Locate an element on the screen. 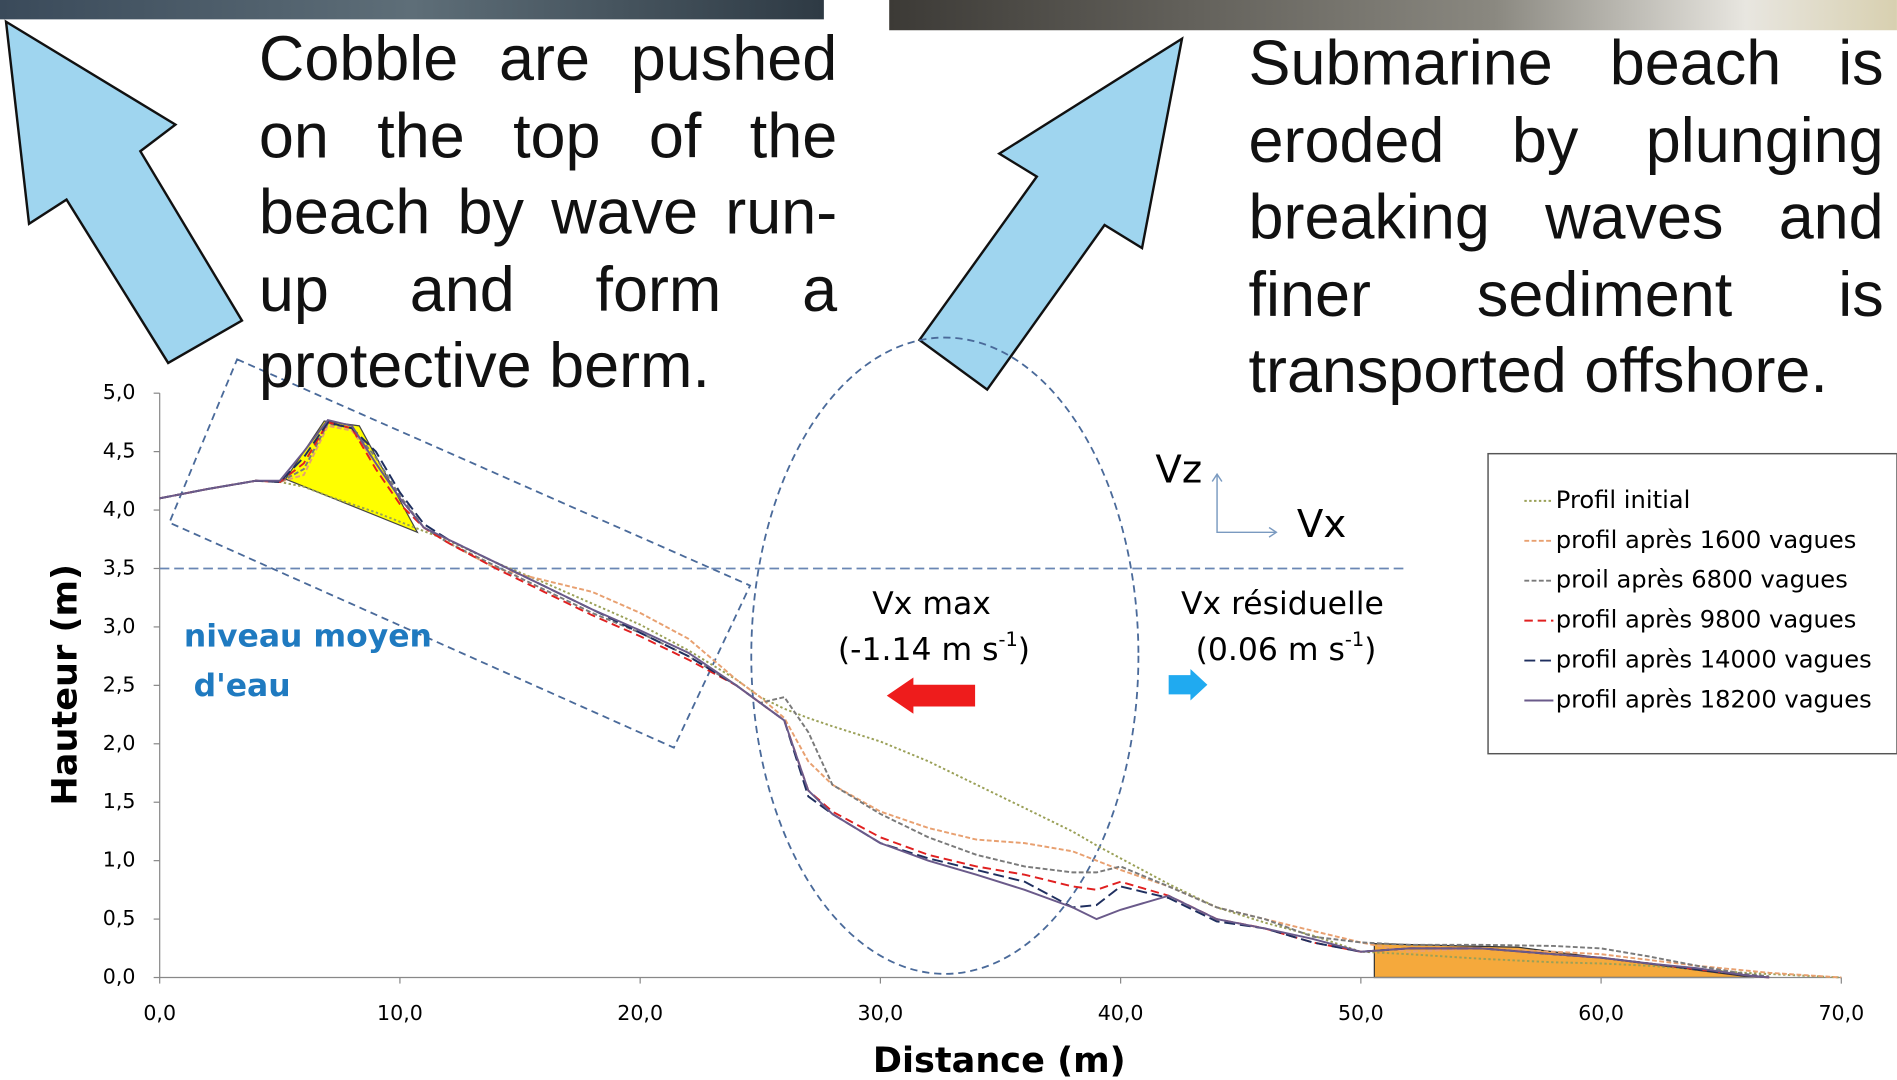 The height and width of the screenshot is (1080, 1897). annotation: Vx résiduelle is located at coordinates (1282, 604).